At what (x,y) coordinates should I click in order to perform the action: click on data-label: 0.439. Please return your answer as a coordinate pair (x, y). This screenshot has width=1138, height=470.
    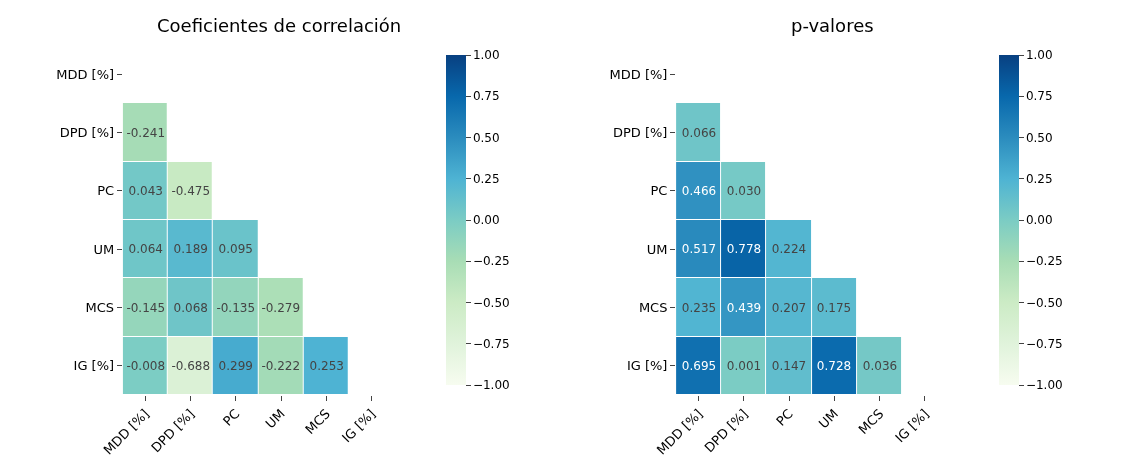
    Looking at the image, I should click on (744, 308).